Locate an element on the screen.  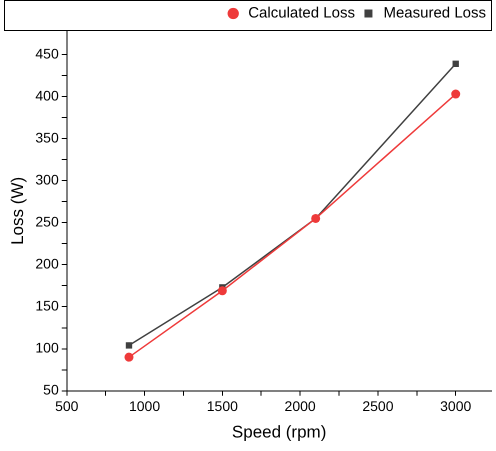
y-tick-label: 100 is located at coordinates (47, 348).